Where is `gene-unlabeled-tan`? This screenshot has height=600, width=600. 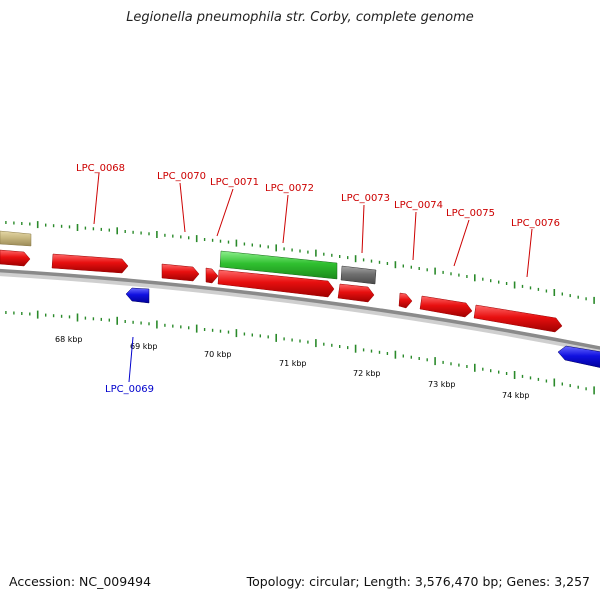 gene-unlabeled-tan is located at coordinates (16, 238).